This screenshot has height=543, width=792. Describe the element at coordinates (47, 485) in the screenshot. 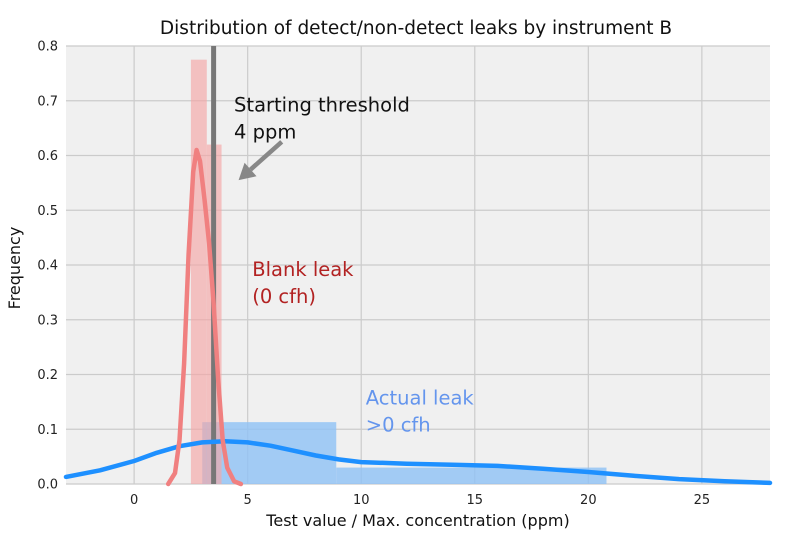

I see `y-tick-label: 0.0` at that location.